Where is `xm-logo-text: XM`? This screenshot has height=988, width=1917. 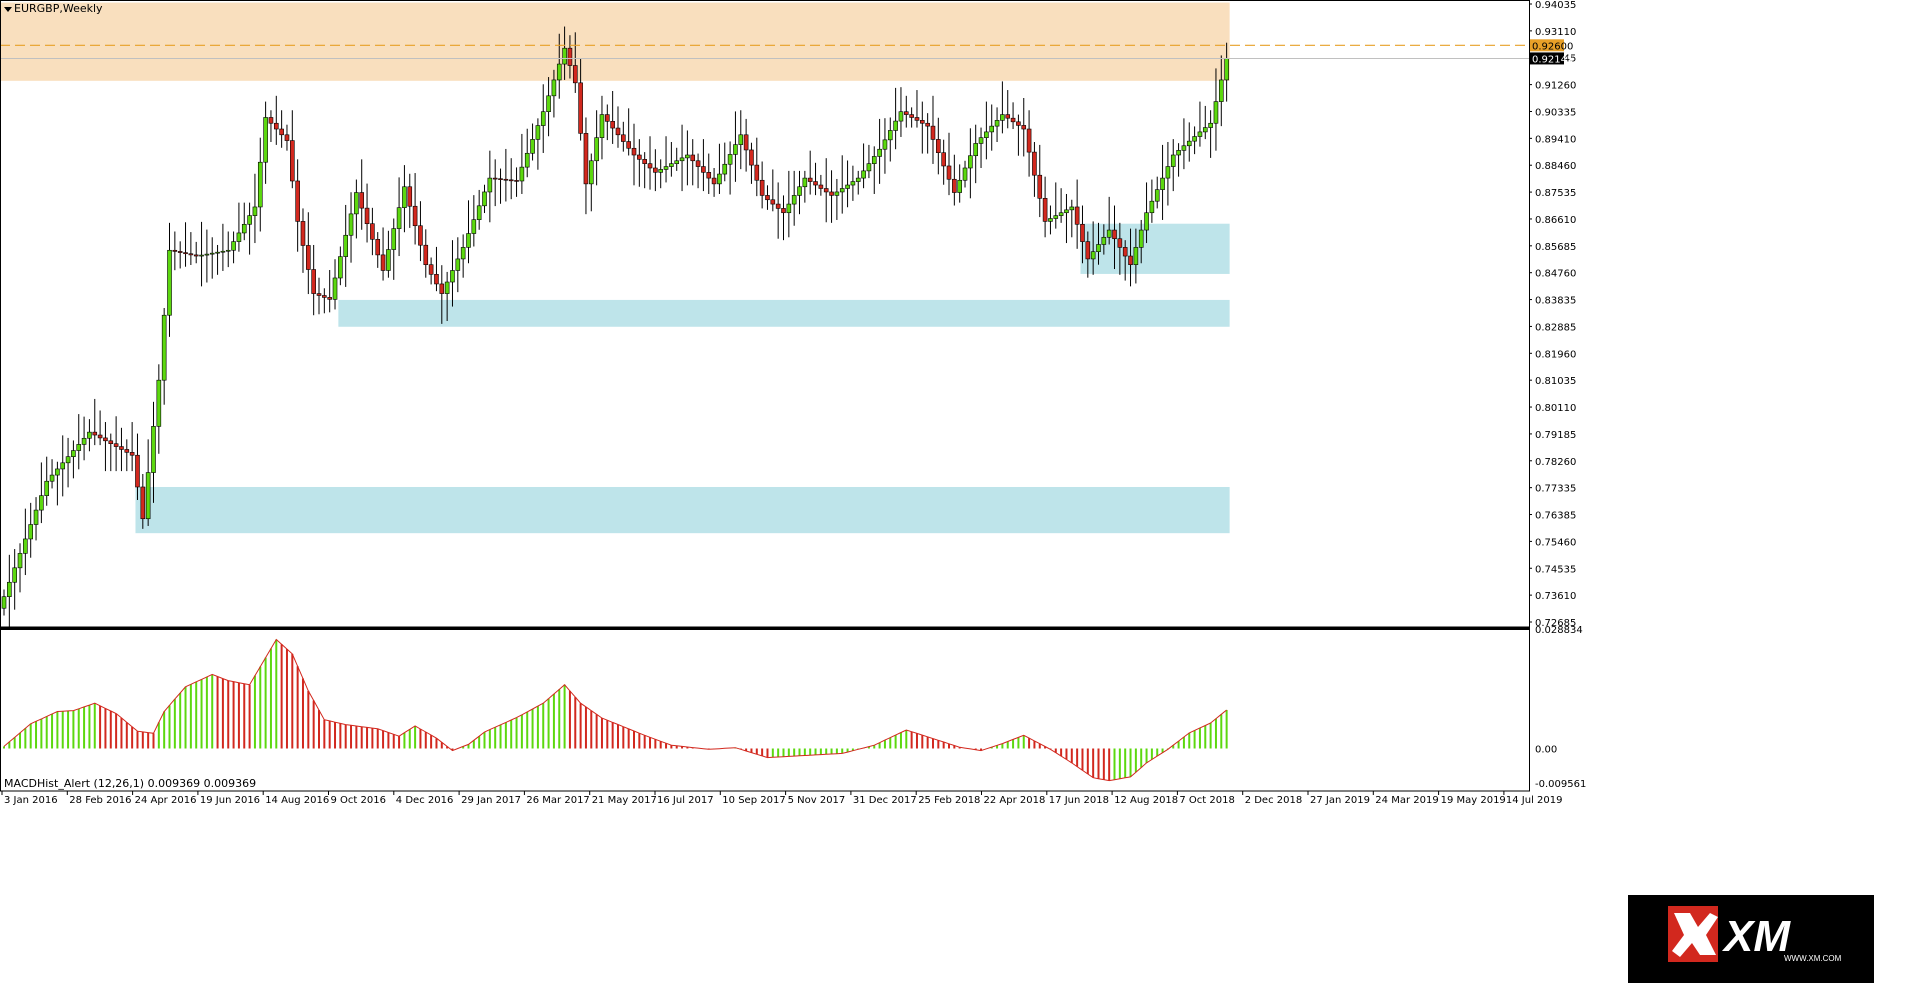
xm-logo-text: XM is located at coordinates (1756, 936).